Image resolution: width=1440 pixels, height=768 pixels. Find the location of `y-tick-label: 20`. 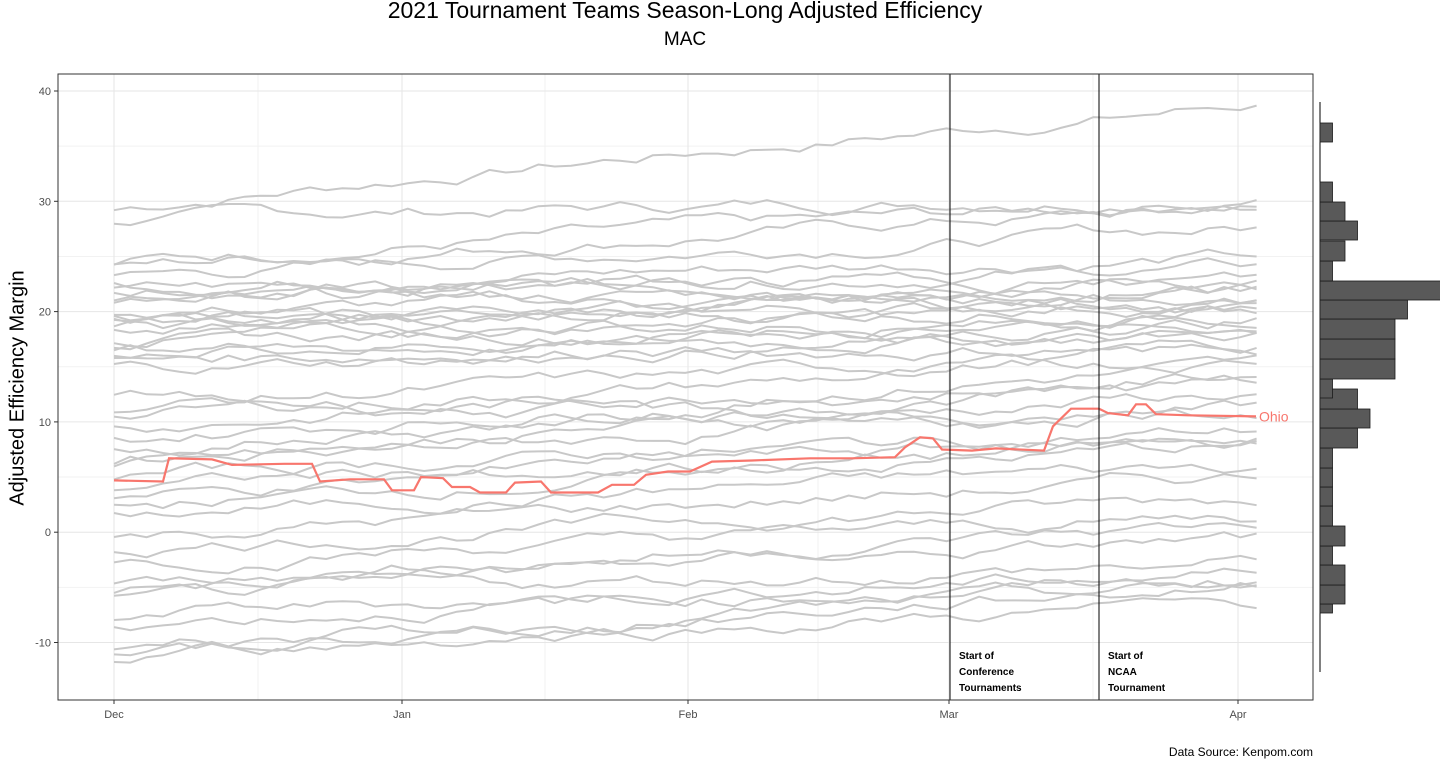

y-tick-label: 20 is located at coordinates (45, 313).